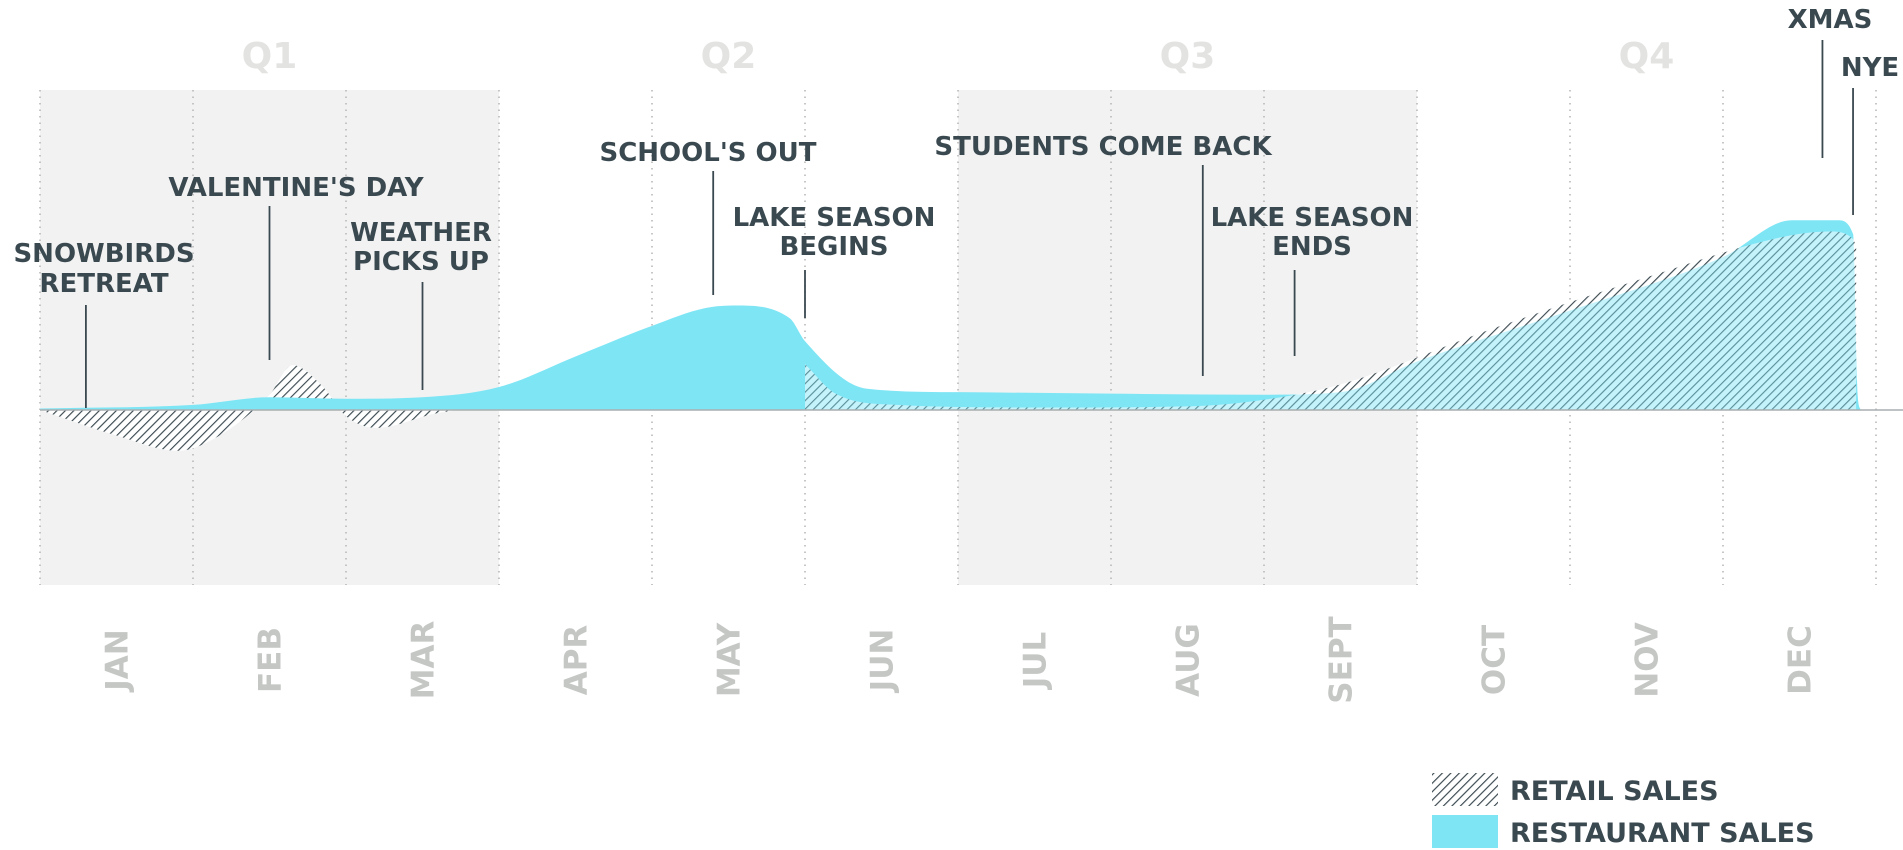 The image size is (1903, 850). I want to click on month-label-oct: OCT, so click(1495, 660).